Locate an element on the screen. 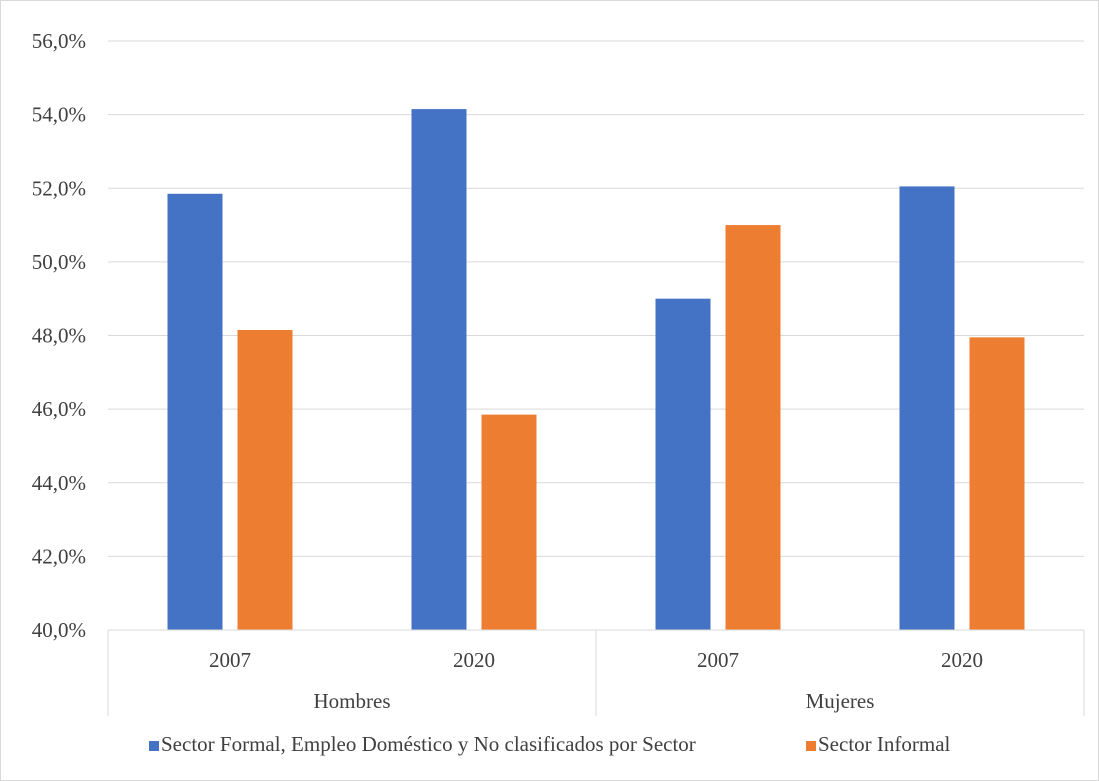 The height and width of the screenshot is (781, 1099). y-tick-label: 46,0% is located at coordinates (59, 409).